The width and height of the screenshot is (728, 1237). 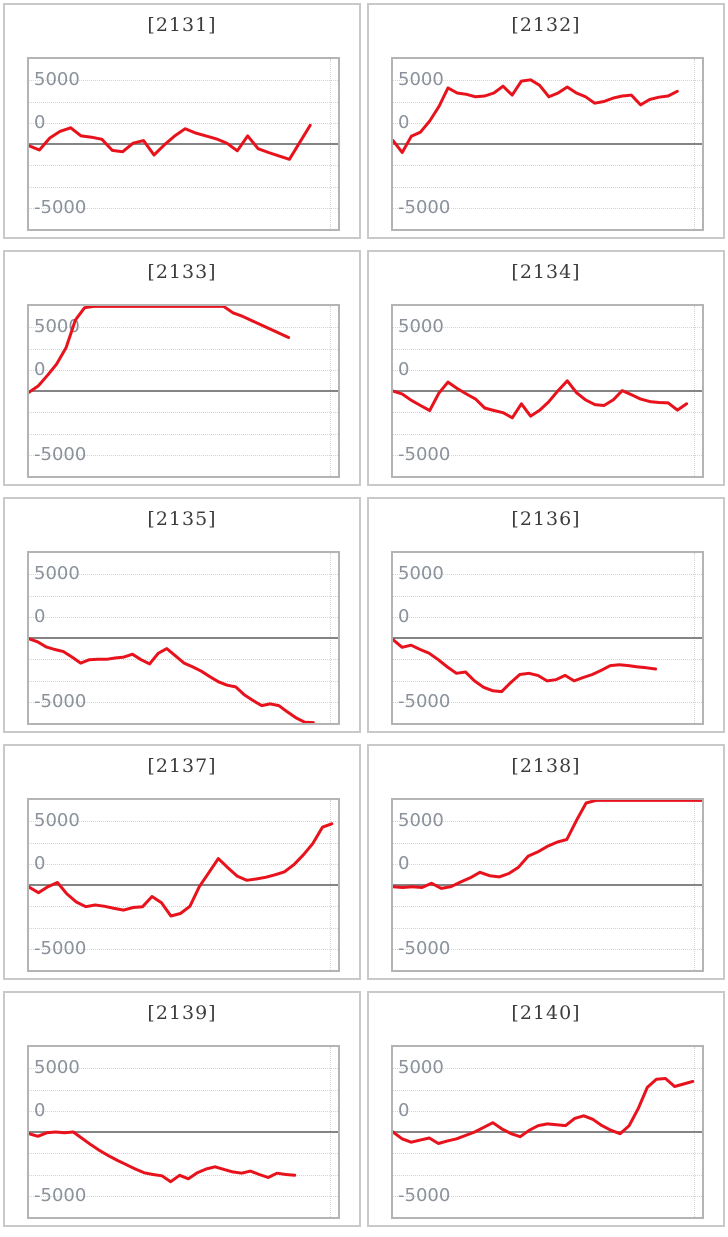 I want to click on machine-number-title: [2135], so click(x=182, y=519).